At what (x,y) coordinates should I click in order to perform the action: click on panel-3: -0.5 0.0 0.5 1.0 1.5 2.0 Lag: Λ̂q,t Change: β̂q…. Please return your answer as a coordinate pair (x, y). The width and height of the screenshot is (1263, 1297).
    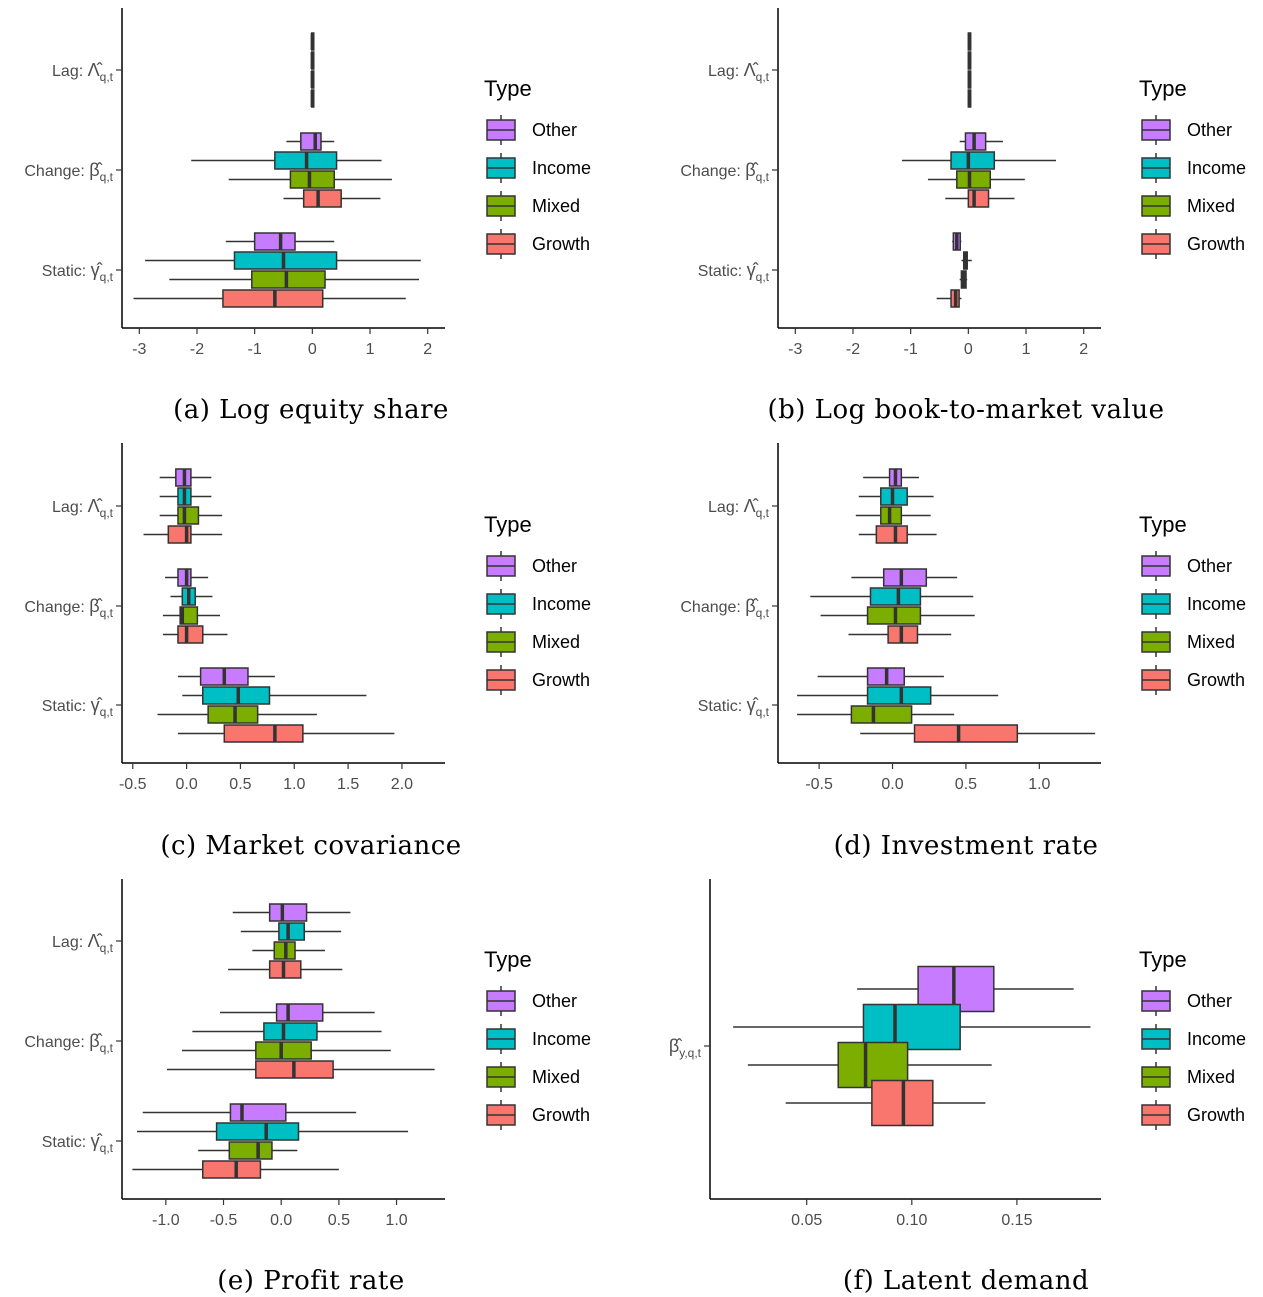
    Looking at the image, I should click on (307, 652).